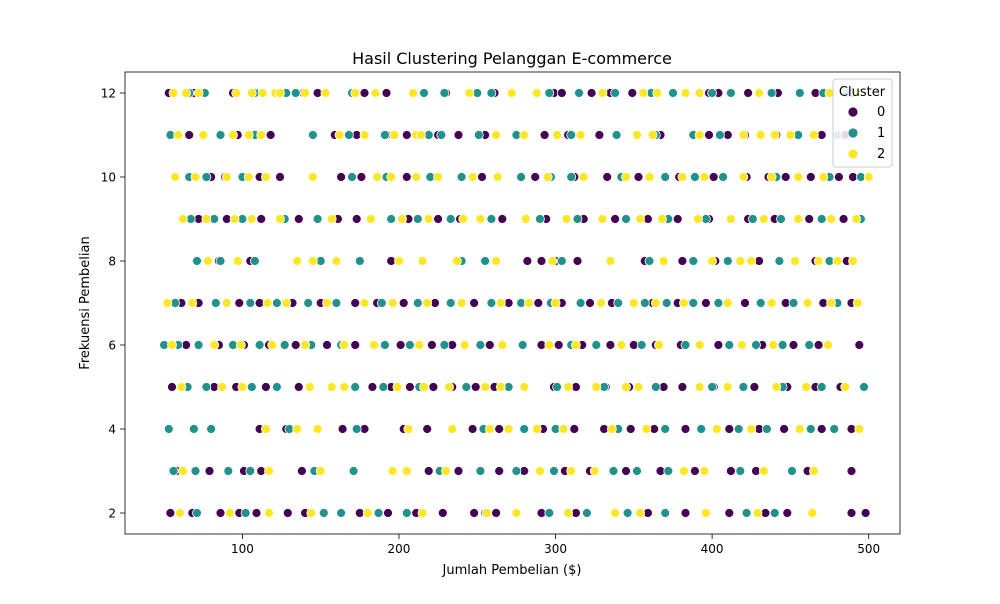  I want to click on x-axis: 100 200 300 400 500, so click(555, 545).